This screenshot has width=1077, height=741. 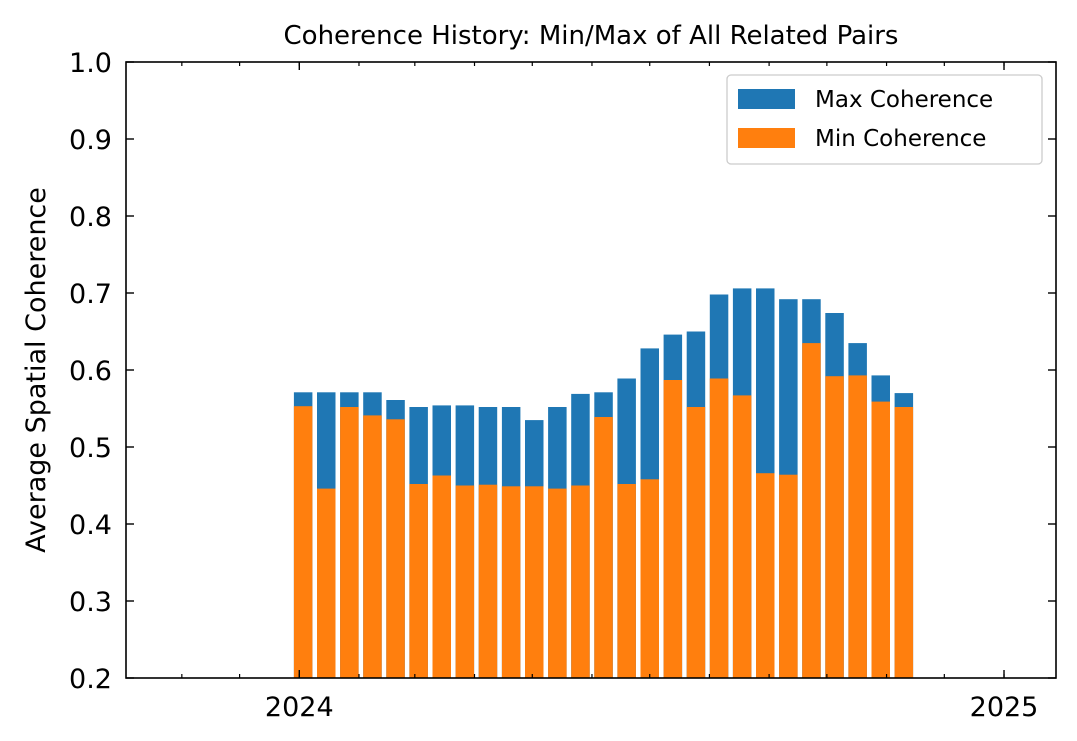 What do you see at coordinates (90, 371) in the screenshot?
I see `y-tick-label-4: 0.6` at bounding box center [90, 371].